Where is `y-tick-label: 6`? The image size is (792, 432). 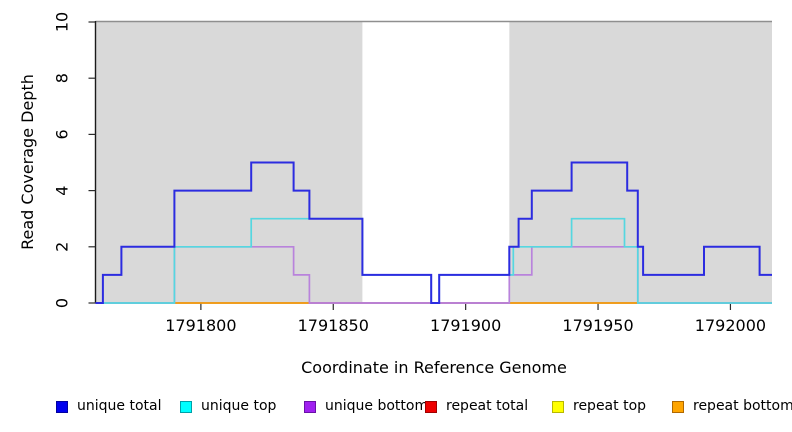 y-tick-label: 6 is located at coordinates (62, 134).